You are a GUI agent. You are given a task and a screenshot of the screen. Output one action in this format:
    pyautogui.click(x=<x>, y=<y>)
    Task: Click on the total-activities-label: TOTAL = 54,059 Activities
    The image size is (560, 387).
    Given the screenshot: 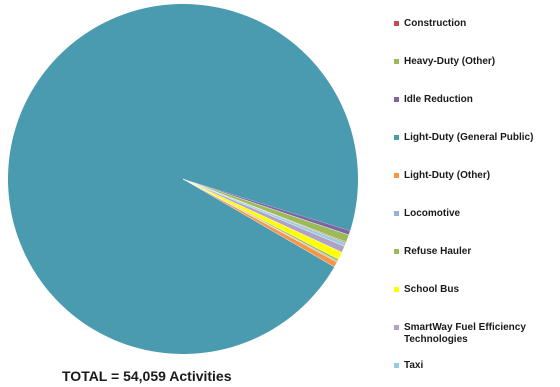 What is the action you would take?
    pyautogui.click(x=147, y=376)
    